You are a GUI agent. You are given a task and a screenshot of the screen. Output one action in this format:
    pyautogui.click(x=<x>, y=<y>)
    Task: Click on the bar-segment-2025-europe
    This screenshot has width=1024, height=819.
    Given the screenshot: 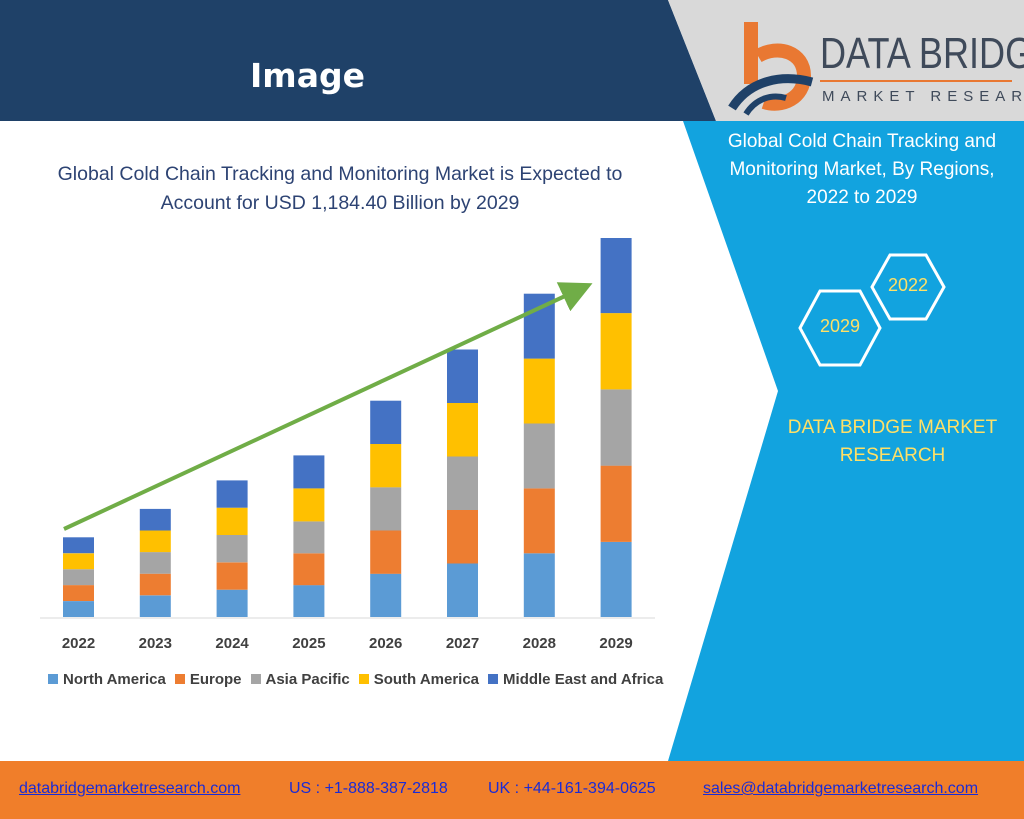 What is the action you would take?
    pyautogui.click(x=309, y=569)
    